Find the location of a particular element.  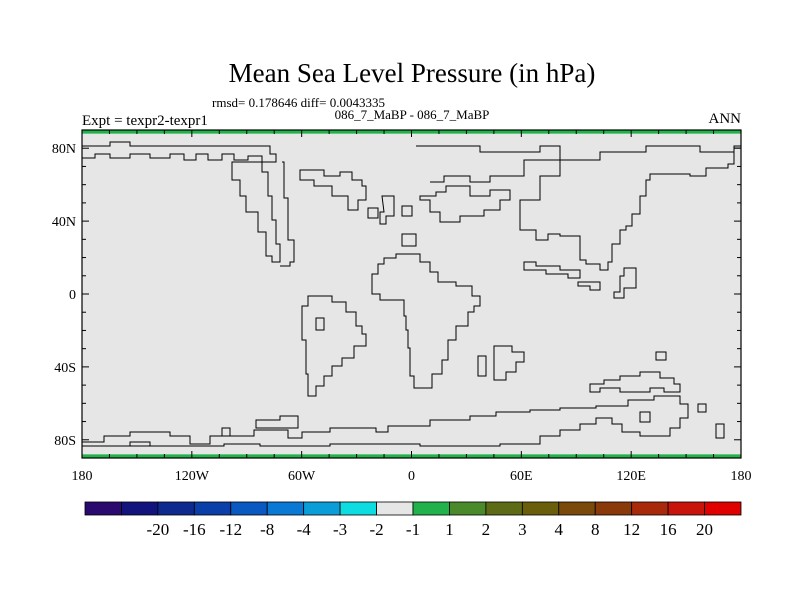

colorbar-label: 4 is located at coordinates (559, 529).